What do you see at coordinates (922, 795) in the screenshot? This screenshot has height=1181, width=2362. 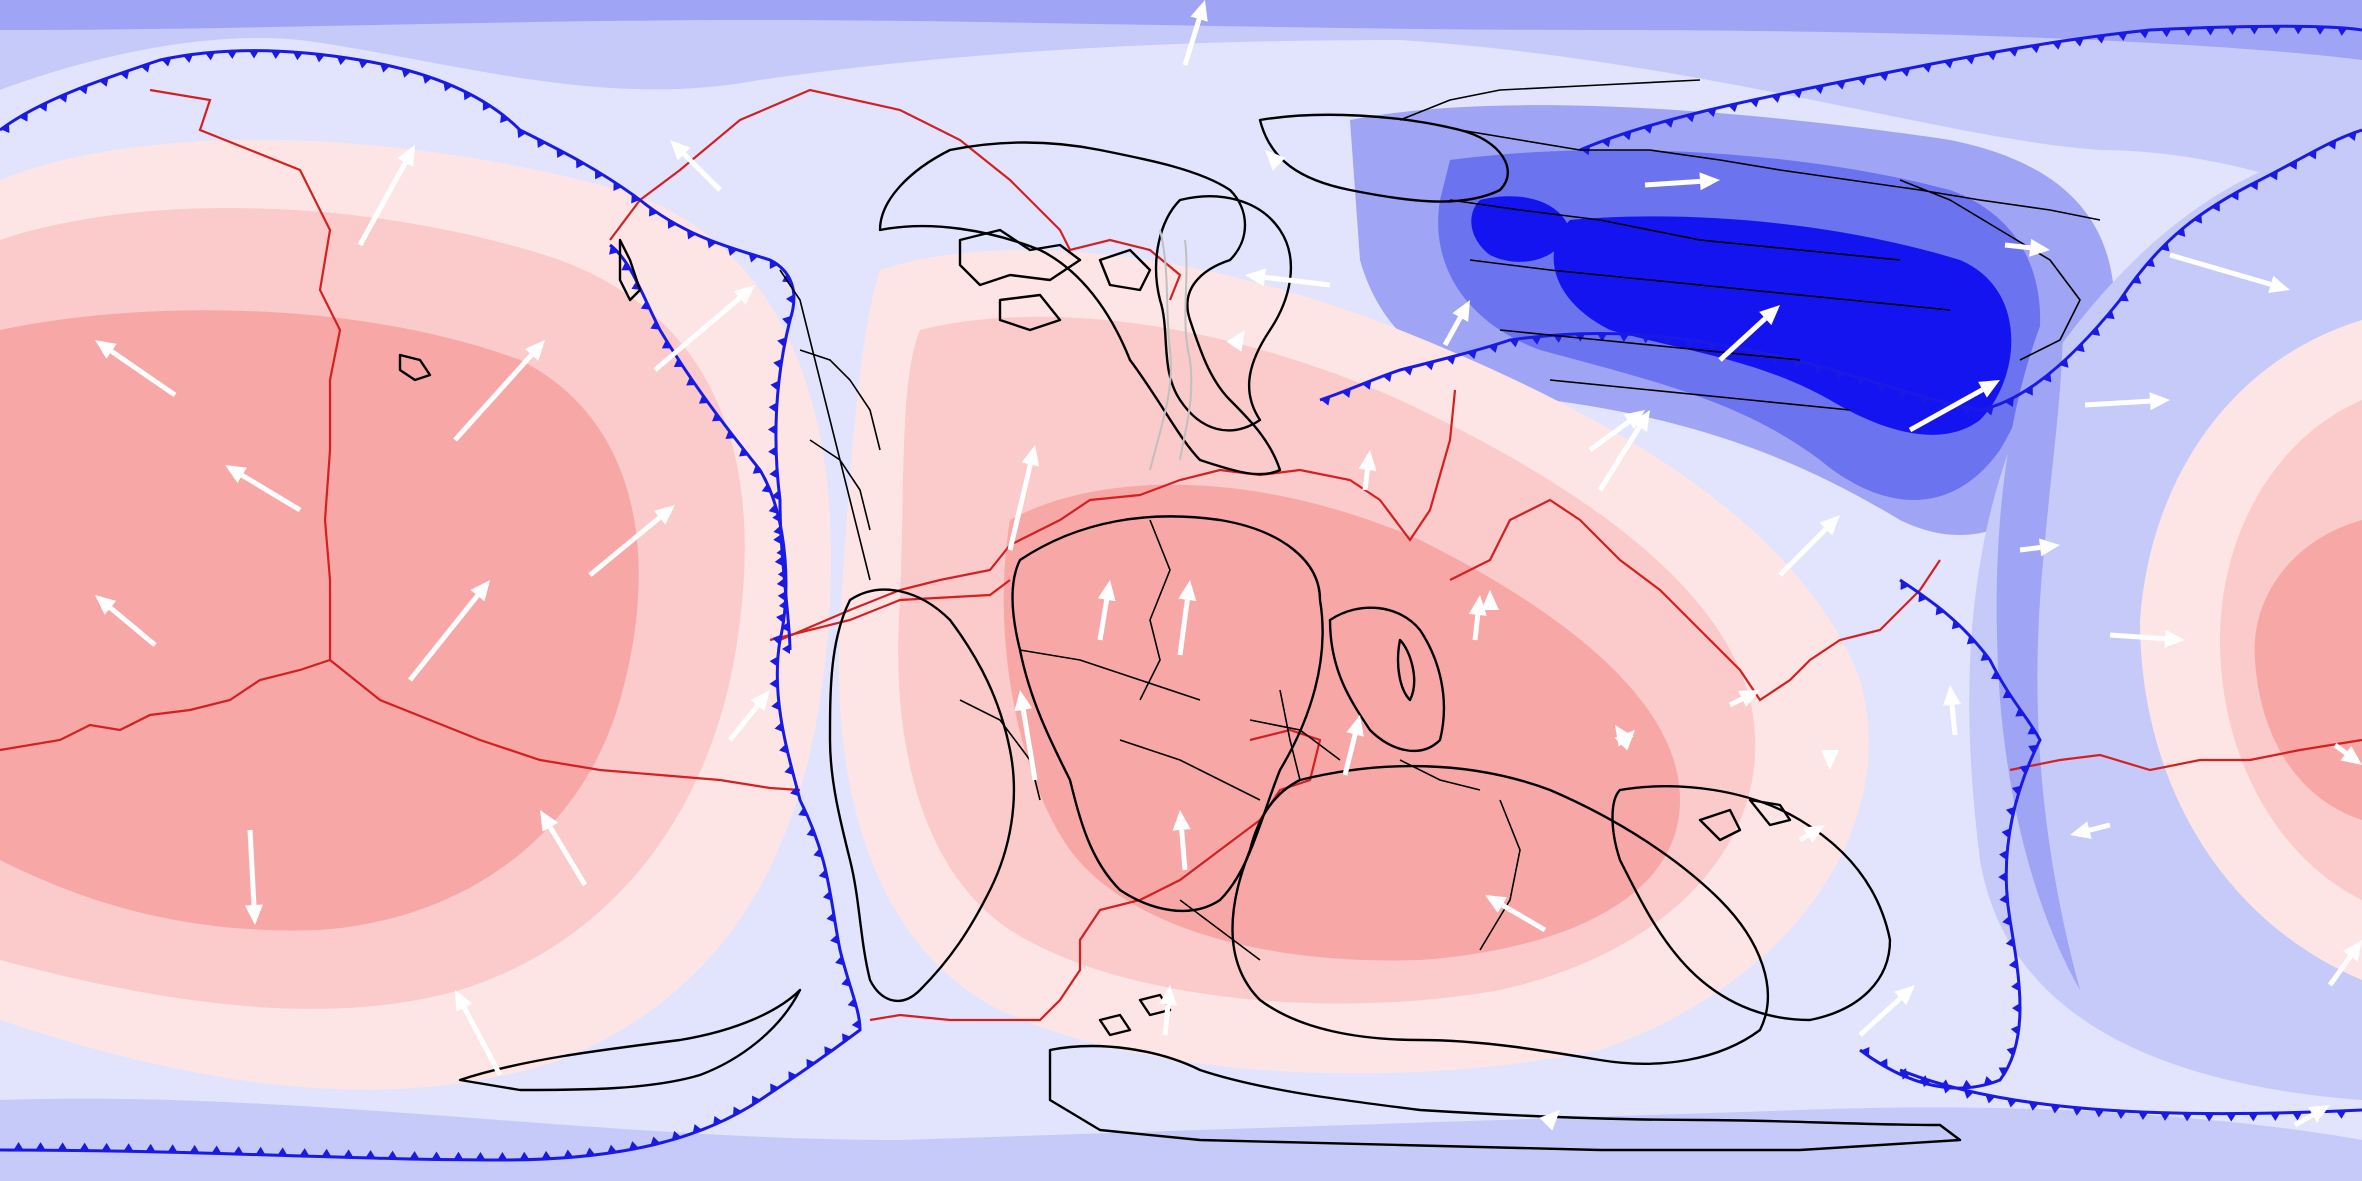 I see `coast-south-america` at bounding box center [922, 795].